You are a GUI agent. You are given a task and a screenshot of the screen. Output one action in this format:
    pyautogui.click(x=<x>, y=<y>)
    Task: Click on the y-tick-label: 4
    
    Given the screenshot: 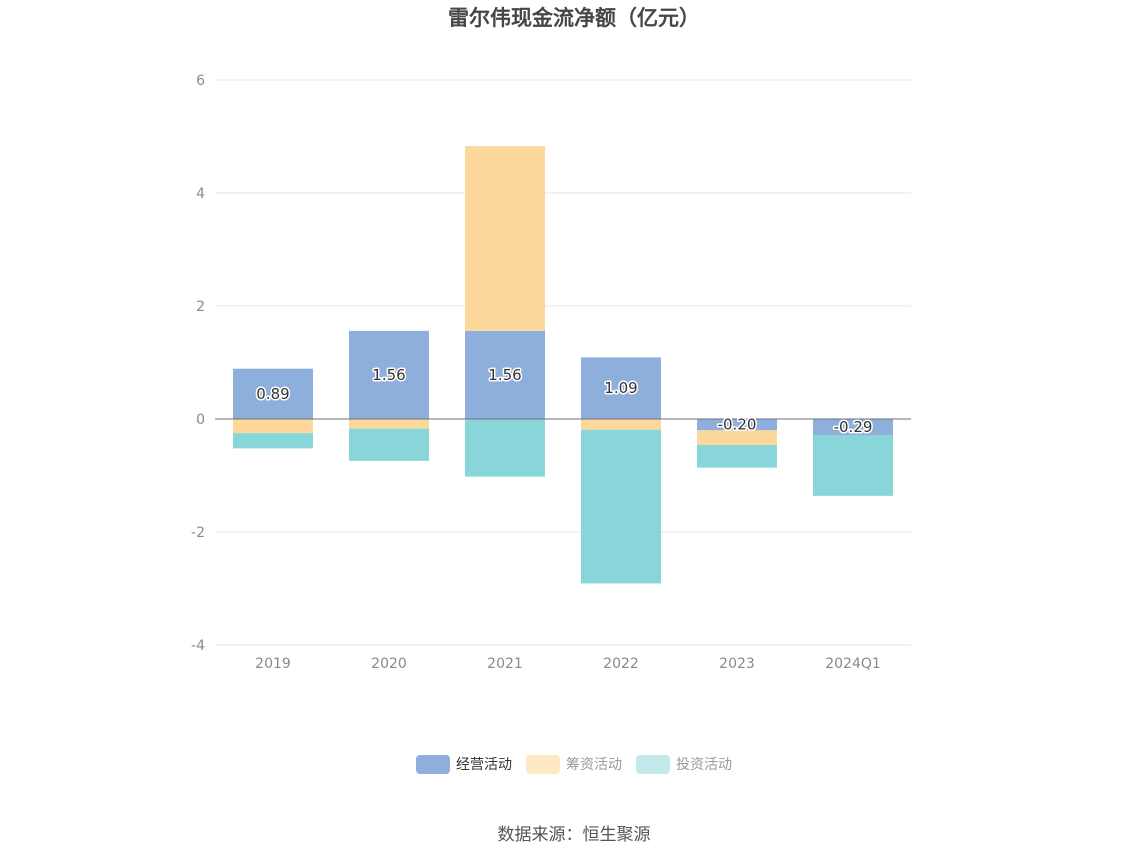 What is the action you would take?
    pyautogui.click(x=200, y=194)
    